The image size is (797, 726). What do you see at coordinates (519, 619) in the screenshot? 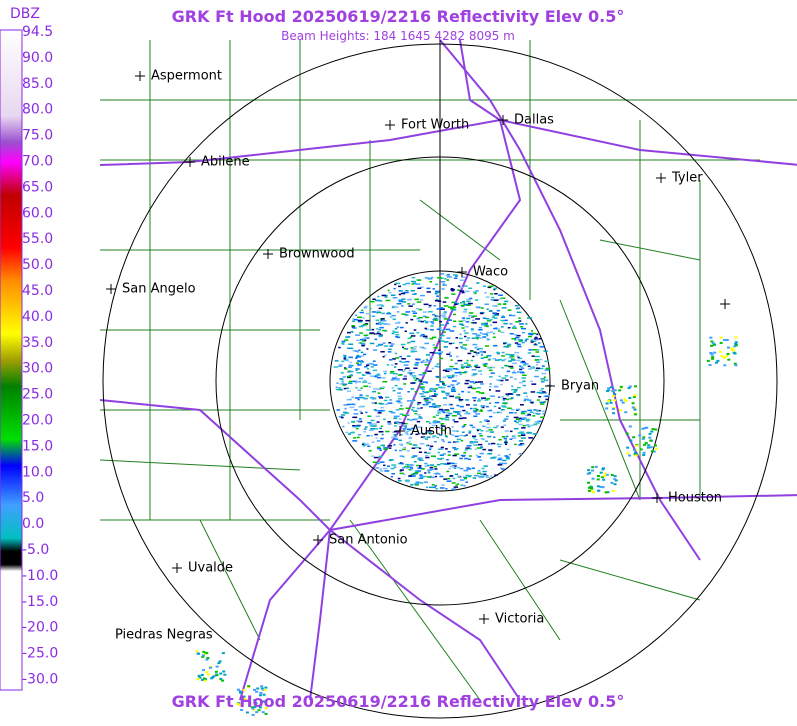
I see `city-label: Victoria` at bounding box center [519, 619].